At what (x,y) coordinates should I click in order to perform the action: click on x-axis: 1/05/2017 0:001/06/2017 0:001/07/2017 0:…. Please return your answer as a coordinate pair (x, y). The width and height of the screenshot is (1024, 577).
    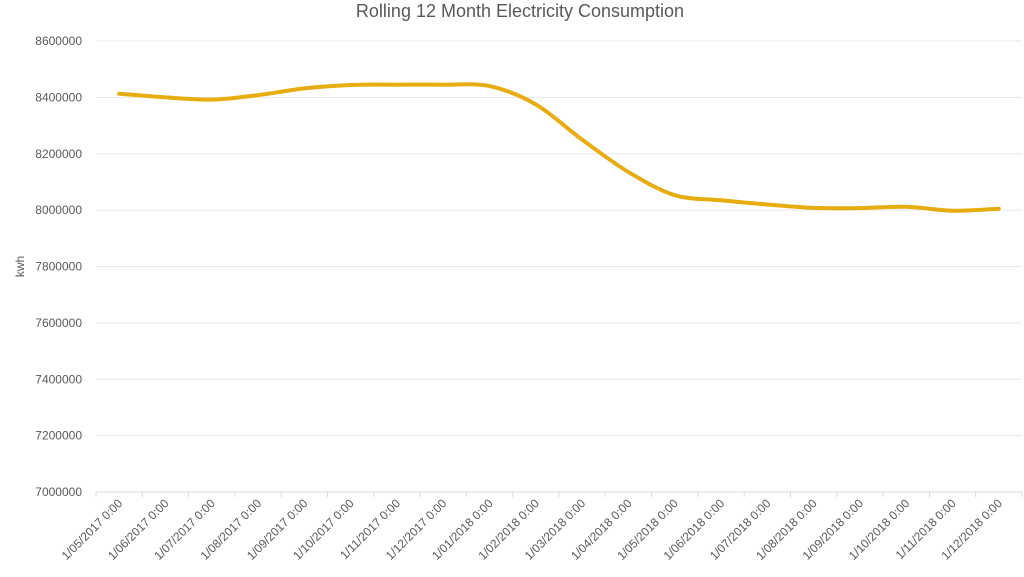
    Looking at the image, I should click on (541, 527).